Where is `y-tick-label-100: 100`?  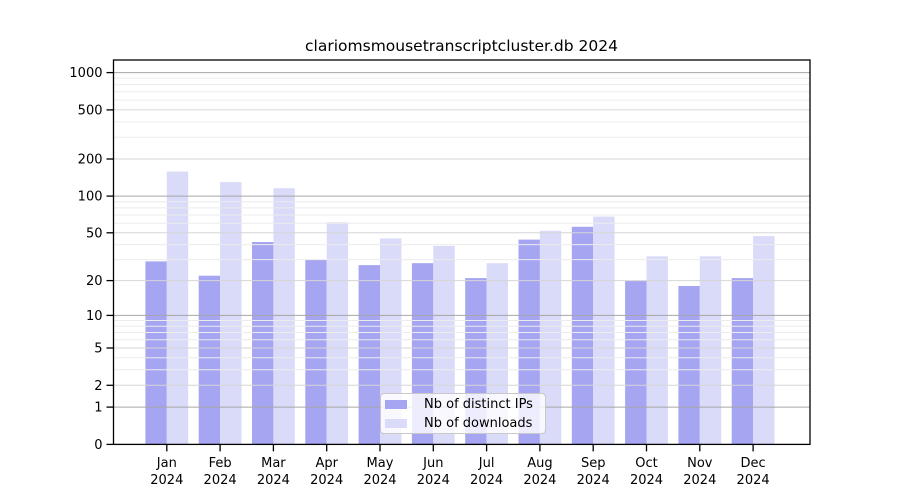
y-tick-label-100: 100 is located at coordinates (90, 197).